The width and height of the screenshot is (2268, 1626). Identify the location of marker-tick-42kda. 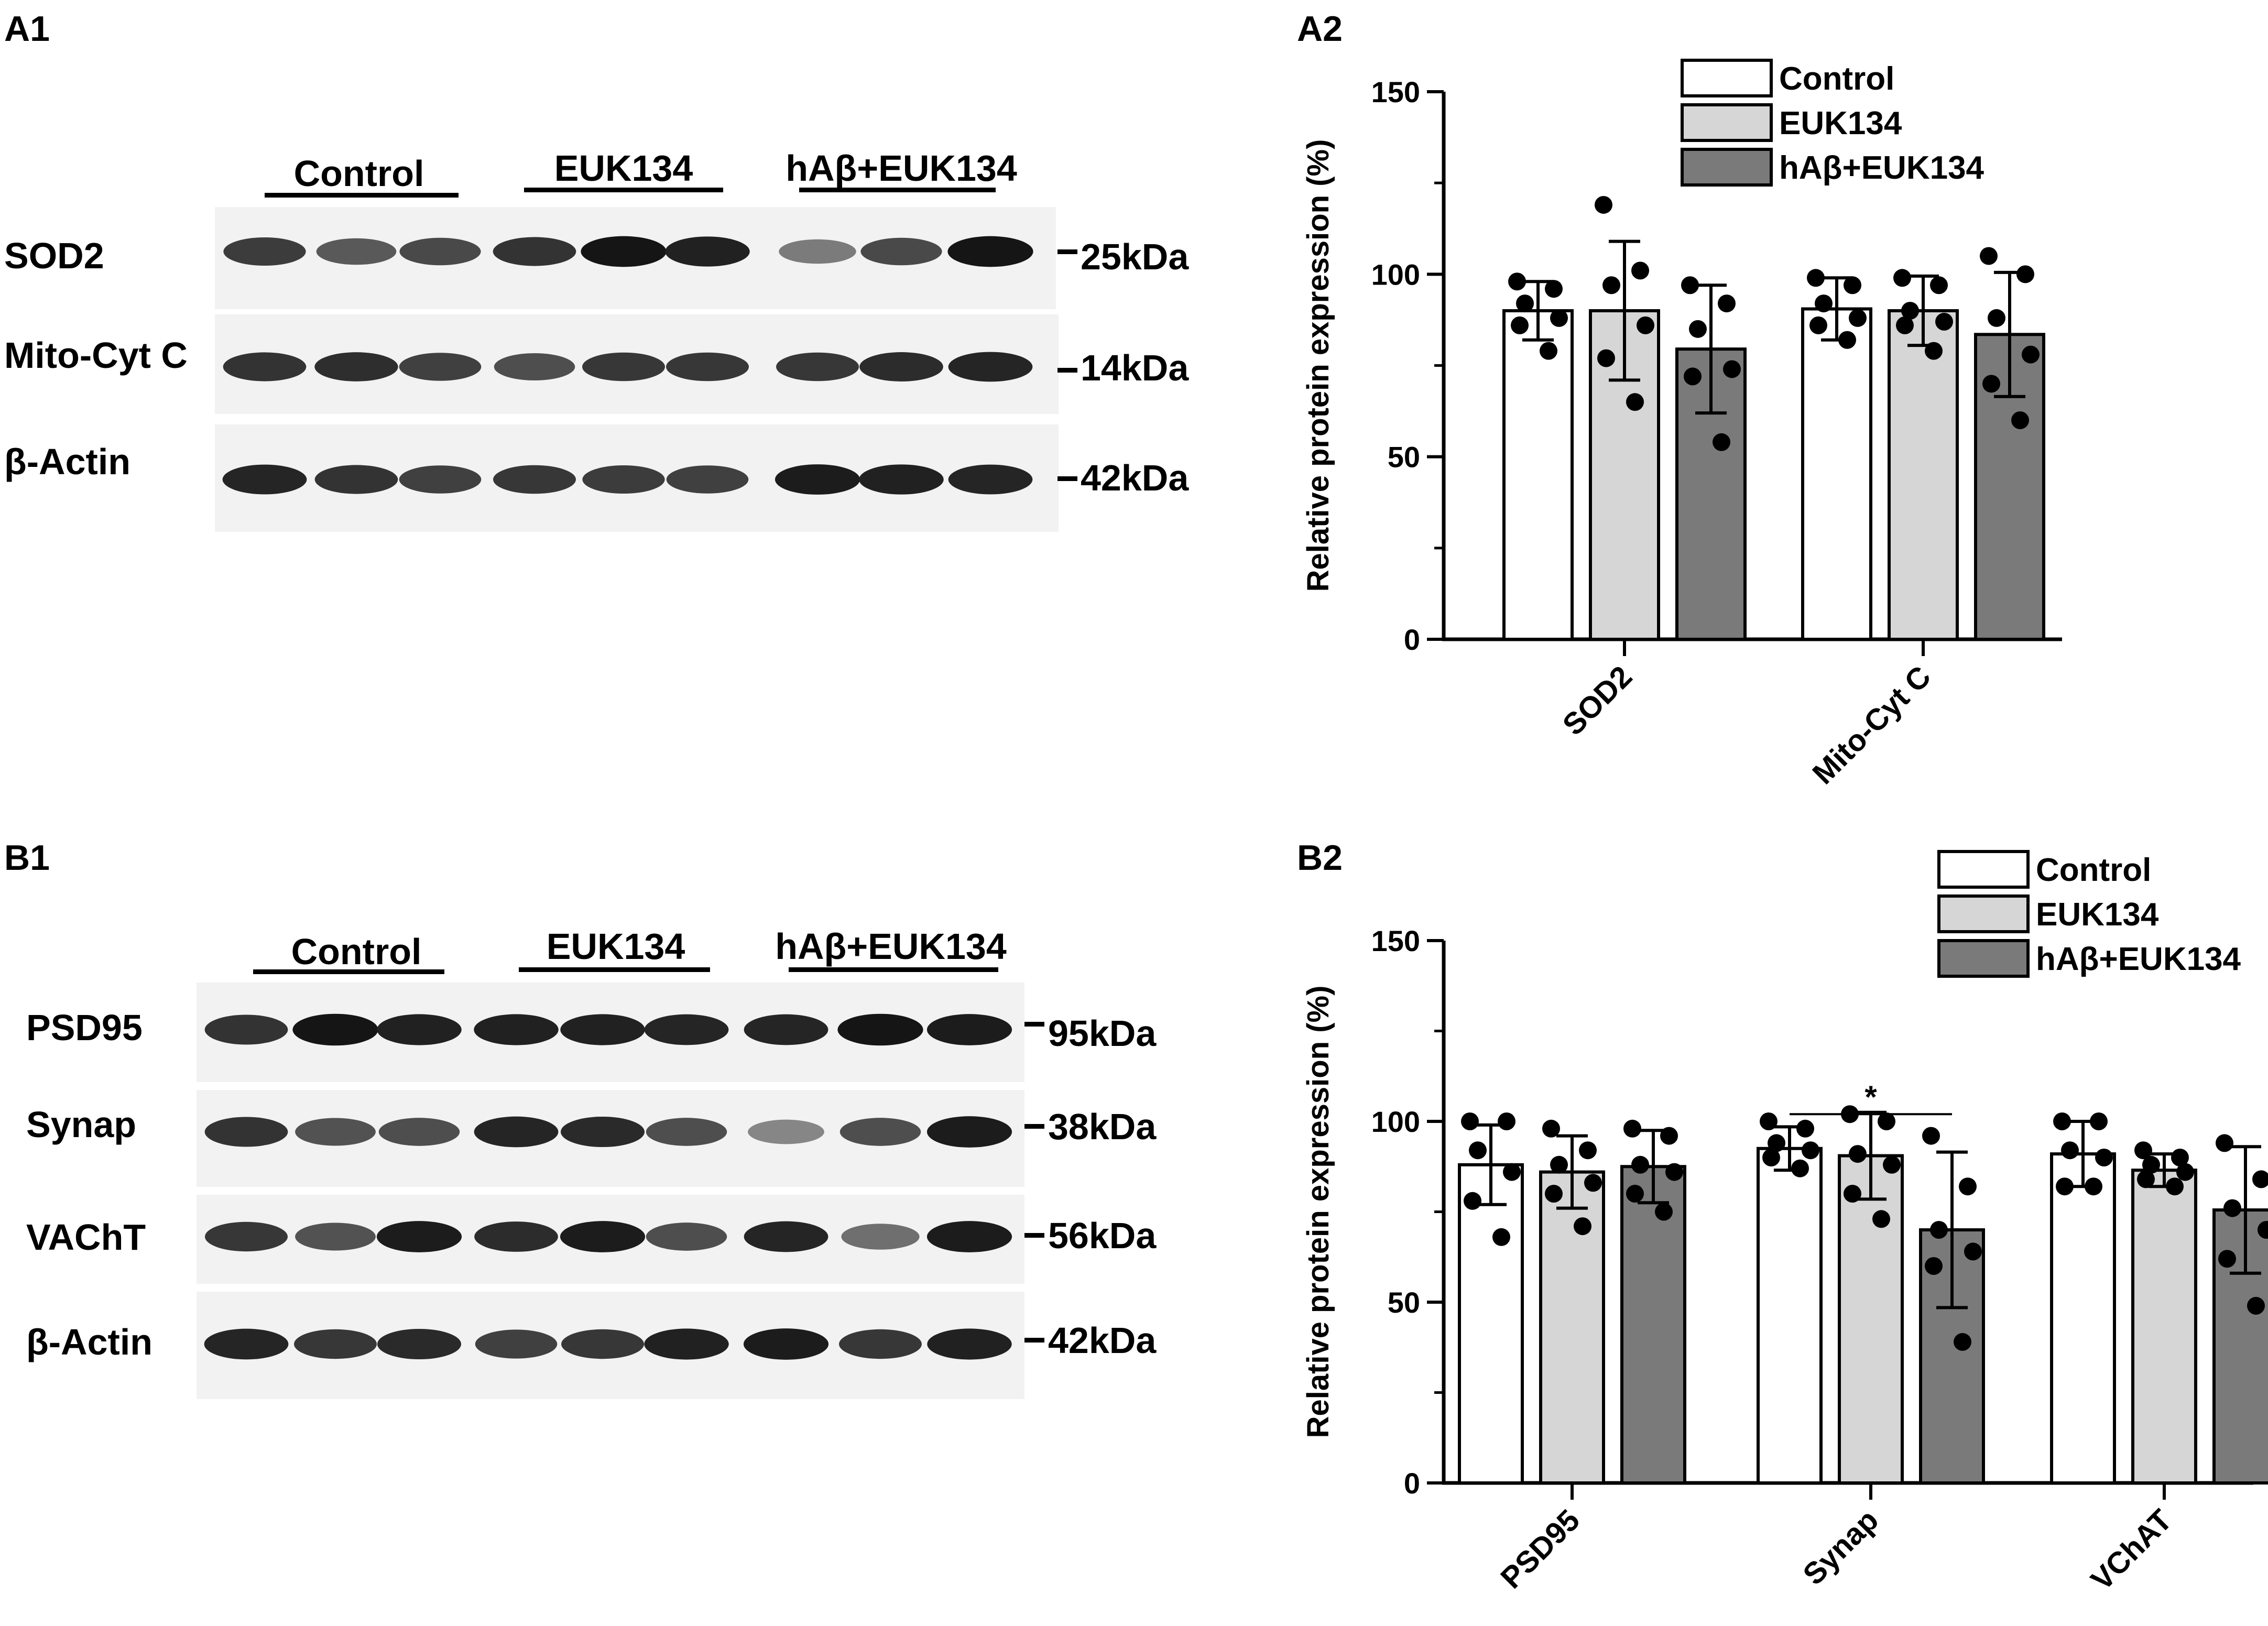
(1034, 1340).